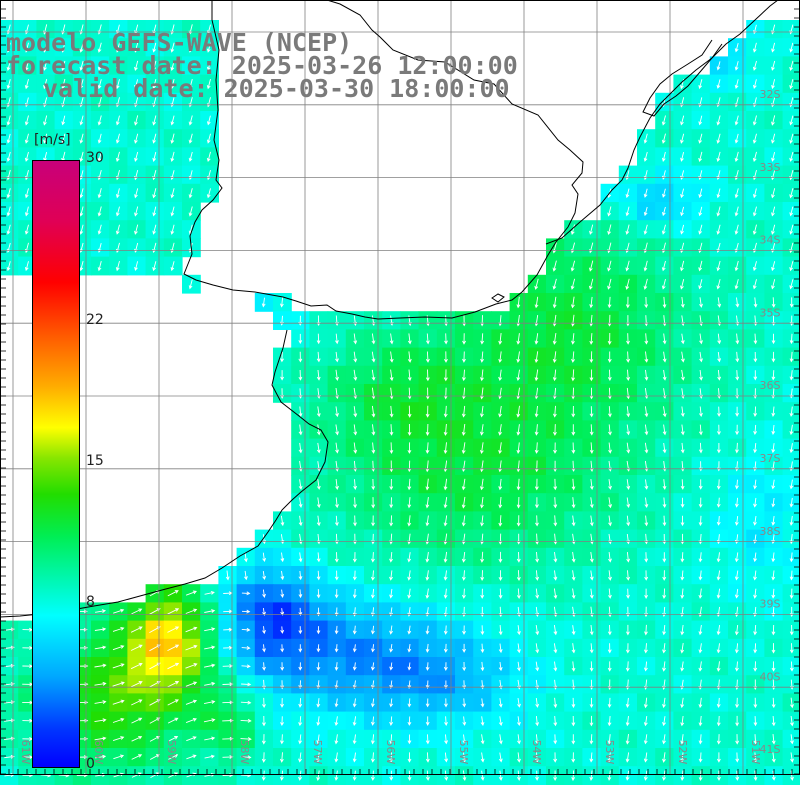  What do you see at coordinates (609, 752) in the screenshot?
I see `longitude-label: 53W` at bounding box center [609, 752].